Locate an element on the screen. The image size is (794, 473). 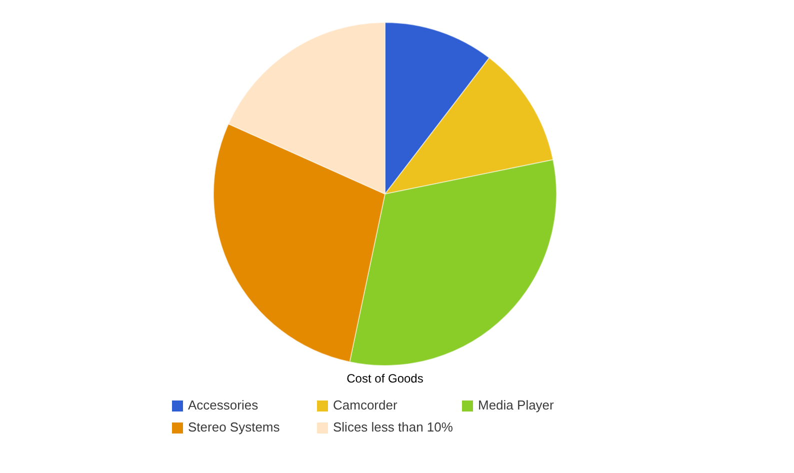
legend-label: Stereo Systems is located at coordinates (234, 427).